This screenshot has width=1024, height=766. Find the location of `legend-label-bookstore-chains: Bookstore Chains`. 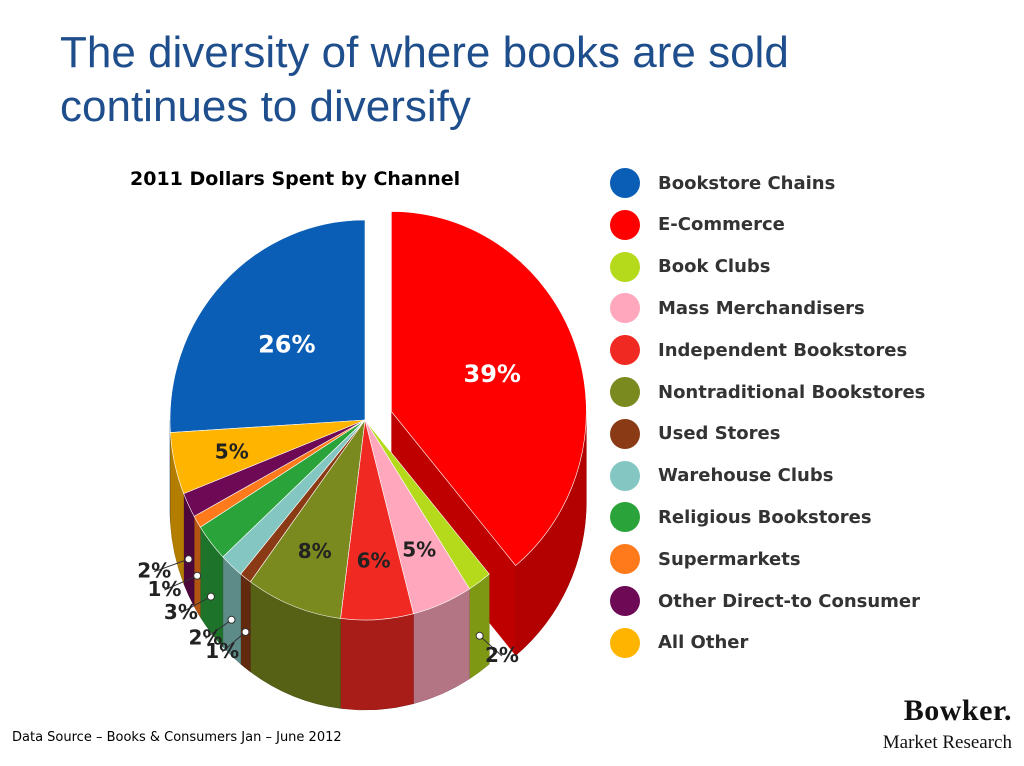

legend-label-bookstore-chains: Bookstore Chains is located at coordinates (747, 183).